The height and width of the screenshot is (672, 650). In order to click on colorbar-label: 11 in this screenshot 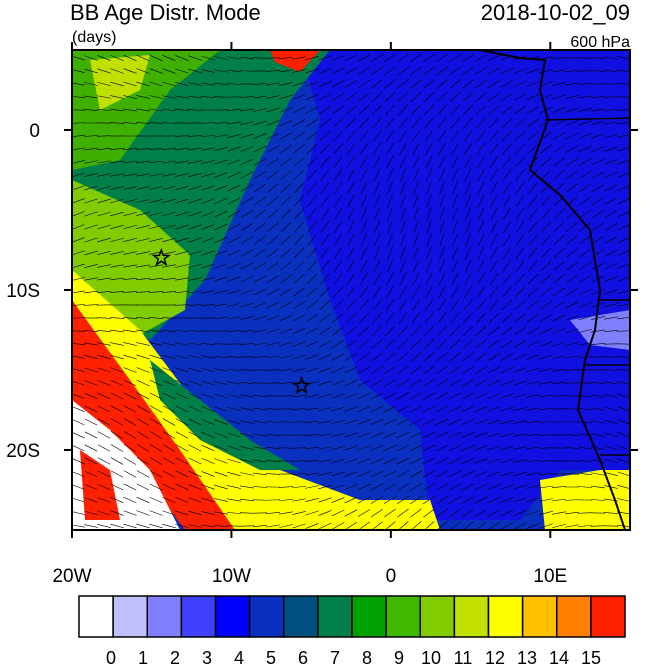, I will do `click(463, 657)`.